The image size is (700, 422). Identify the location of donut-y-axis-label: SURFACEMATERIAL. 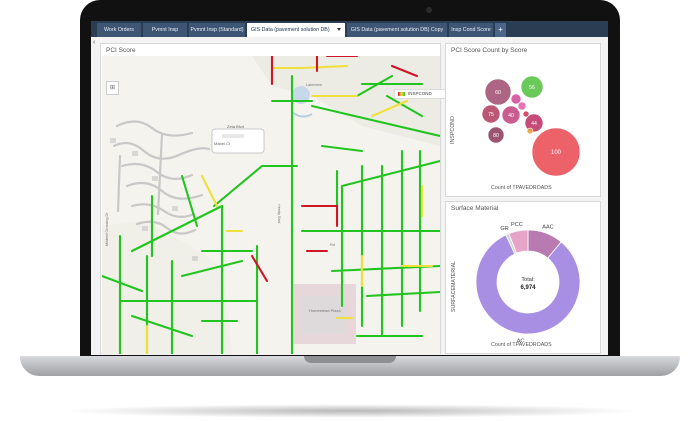
(454, 286).